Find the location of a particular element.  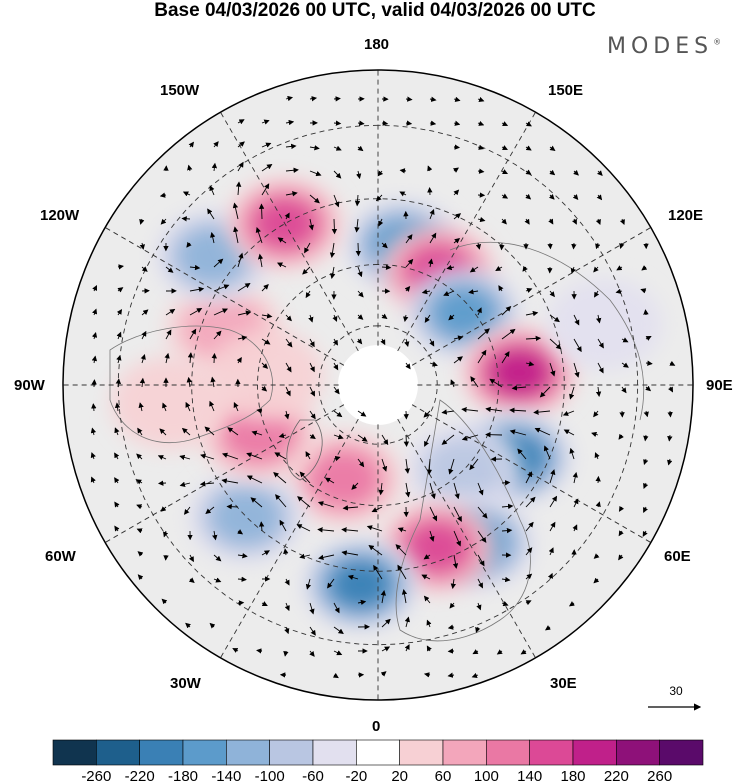

colorbar-tick-label: 180 is located at coordinates (572, 775).